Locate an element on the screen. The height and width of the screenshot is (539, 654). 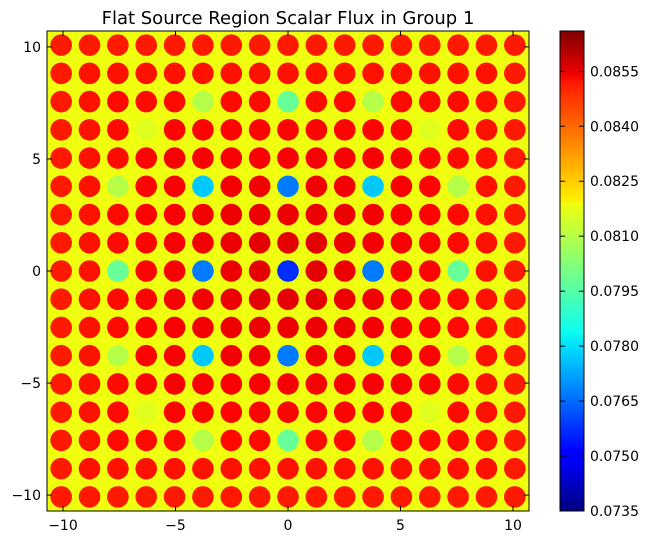
y-tick-label: −5 is located at coordinates (30, 384).